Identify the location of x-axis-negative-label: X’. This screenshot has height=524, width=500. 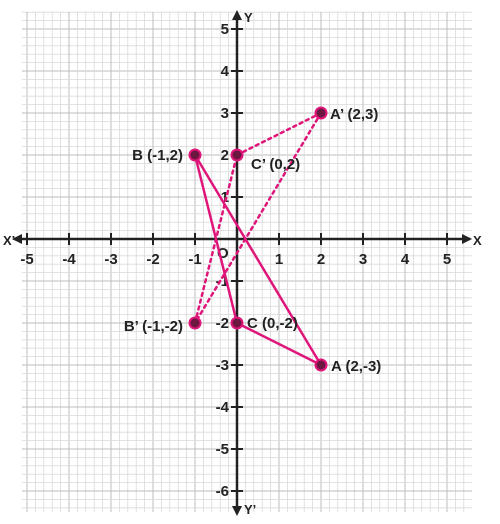
(9, 240).